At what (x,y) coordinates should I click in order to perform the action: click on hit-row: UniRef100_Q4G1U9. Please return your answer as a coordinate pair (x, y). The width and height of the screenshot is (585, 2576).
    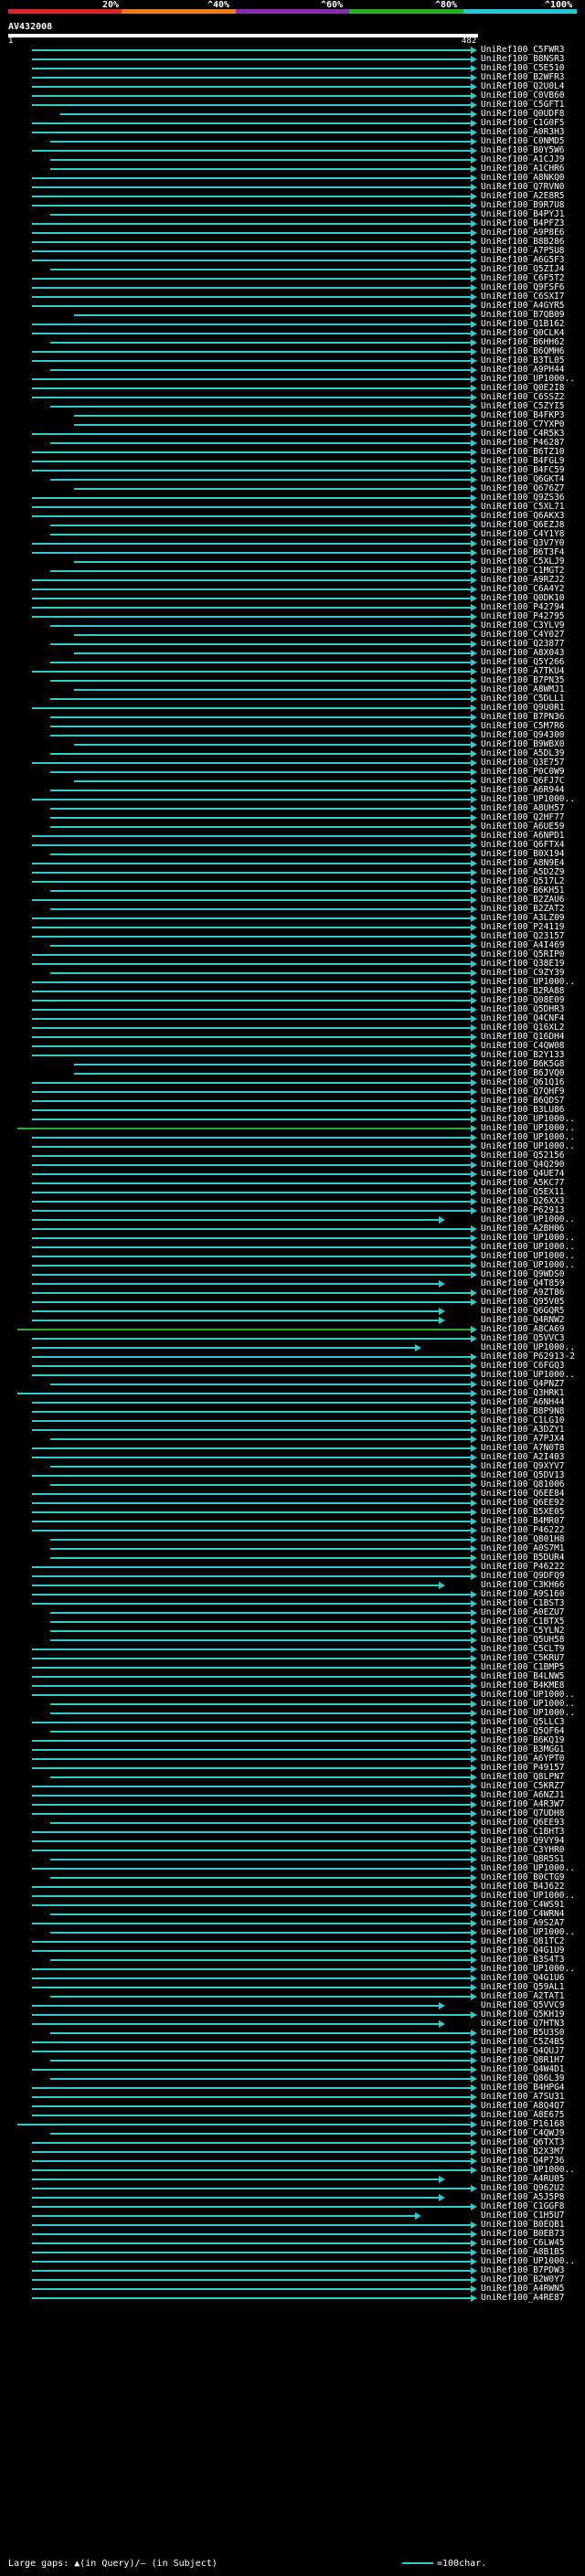
    Looking at the image, I should click on (293, 1951).